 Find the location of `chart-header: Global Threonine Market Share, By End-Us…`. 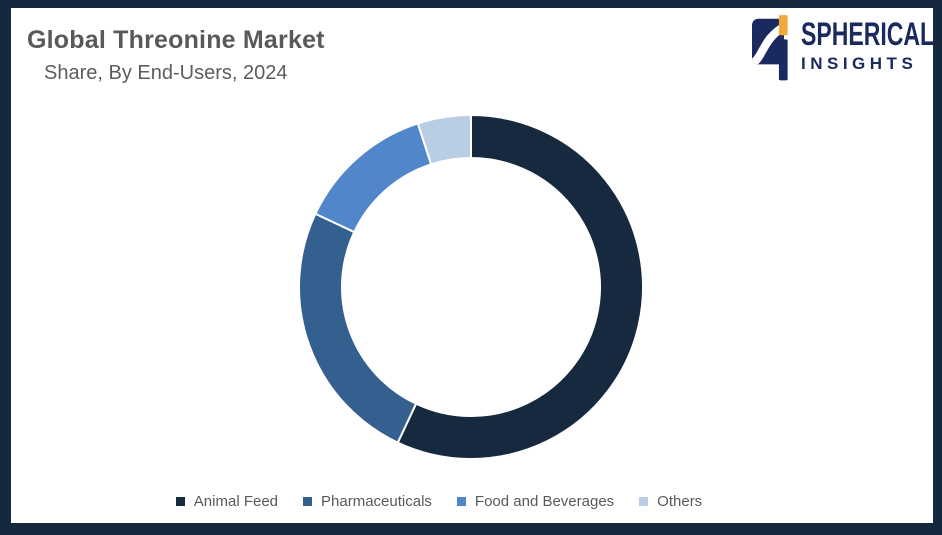

chart-header: Global Threonine Market Share, By End-Us… is located at coordinates (176, 55).